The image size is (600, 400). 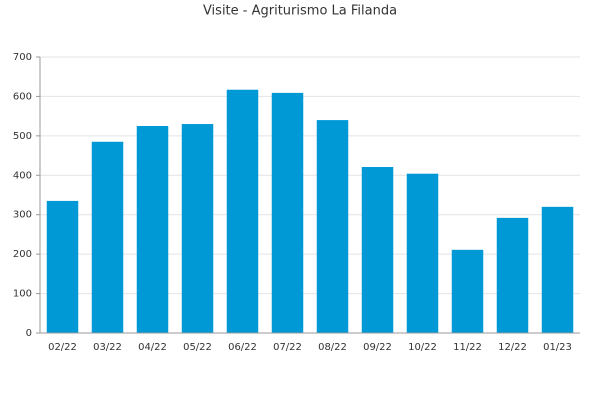 What do you see at coordinates (22, 294) in the screenshot?
I see `y-tick-label: 100` at bounding box center [22, 294].